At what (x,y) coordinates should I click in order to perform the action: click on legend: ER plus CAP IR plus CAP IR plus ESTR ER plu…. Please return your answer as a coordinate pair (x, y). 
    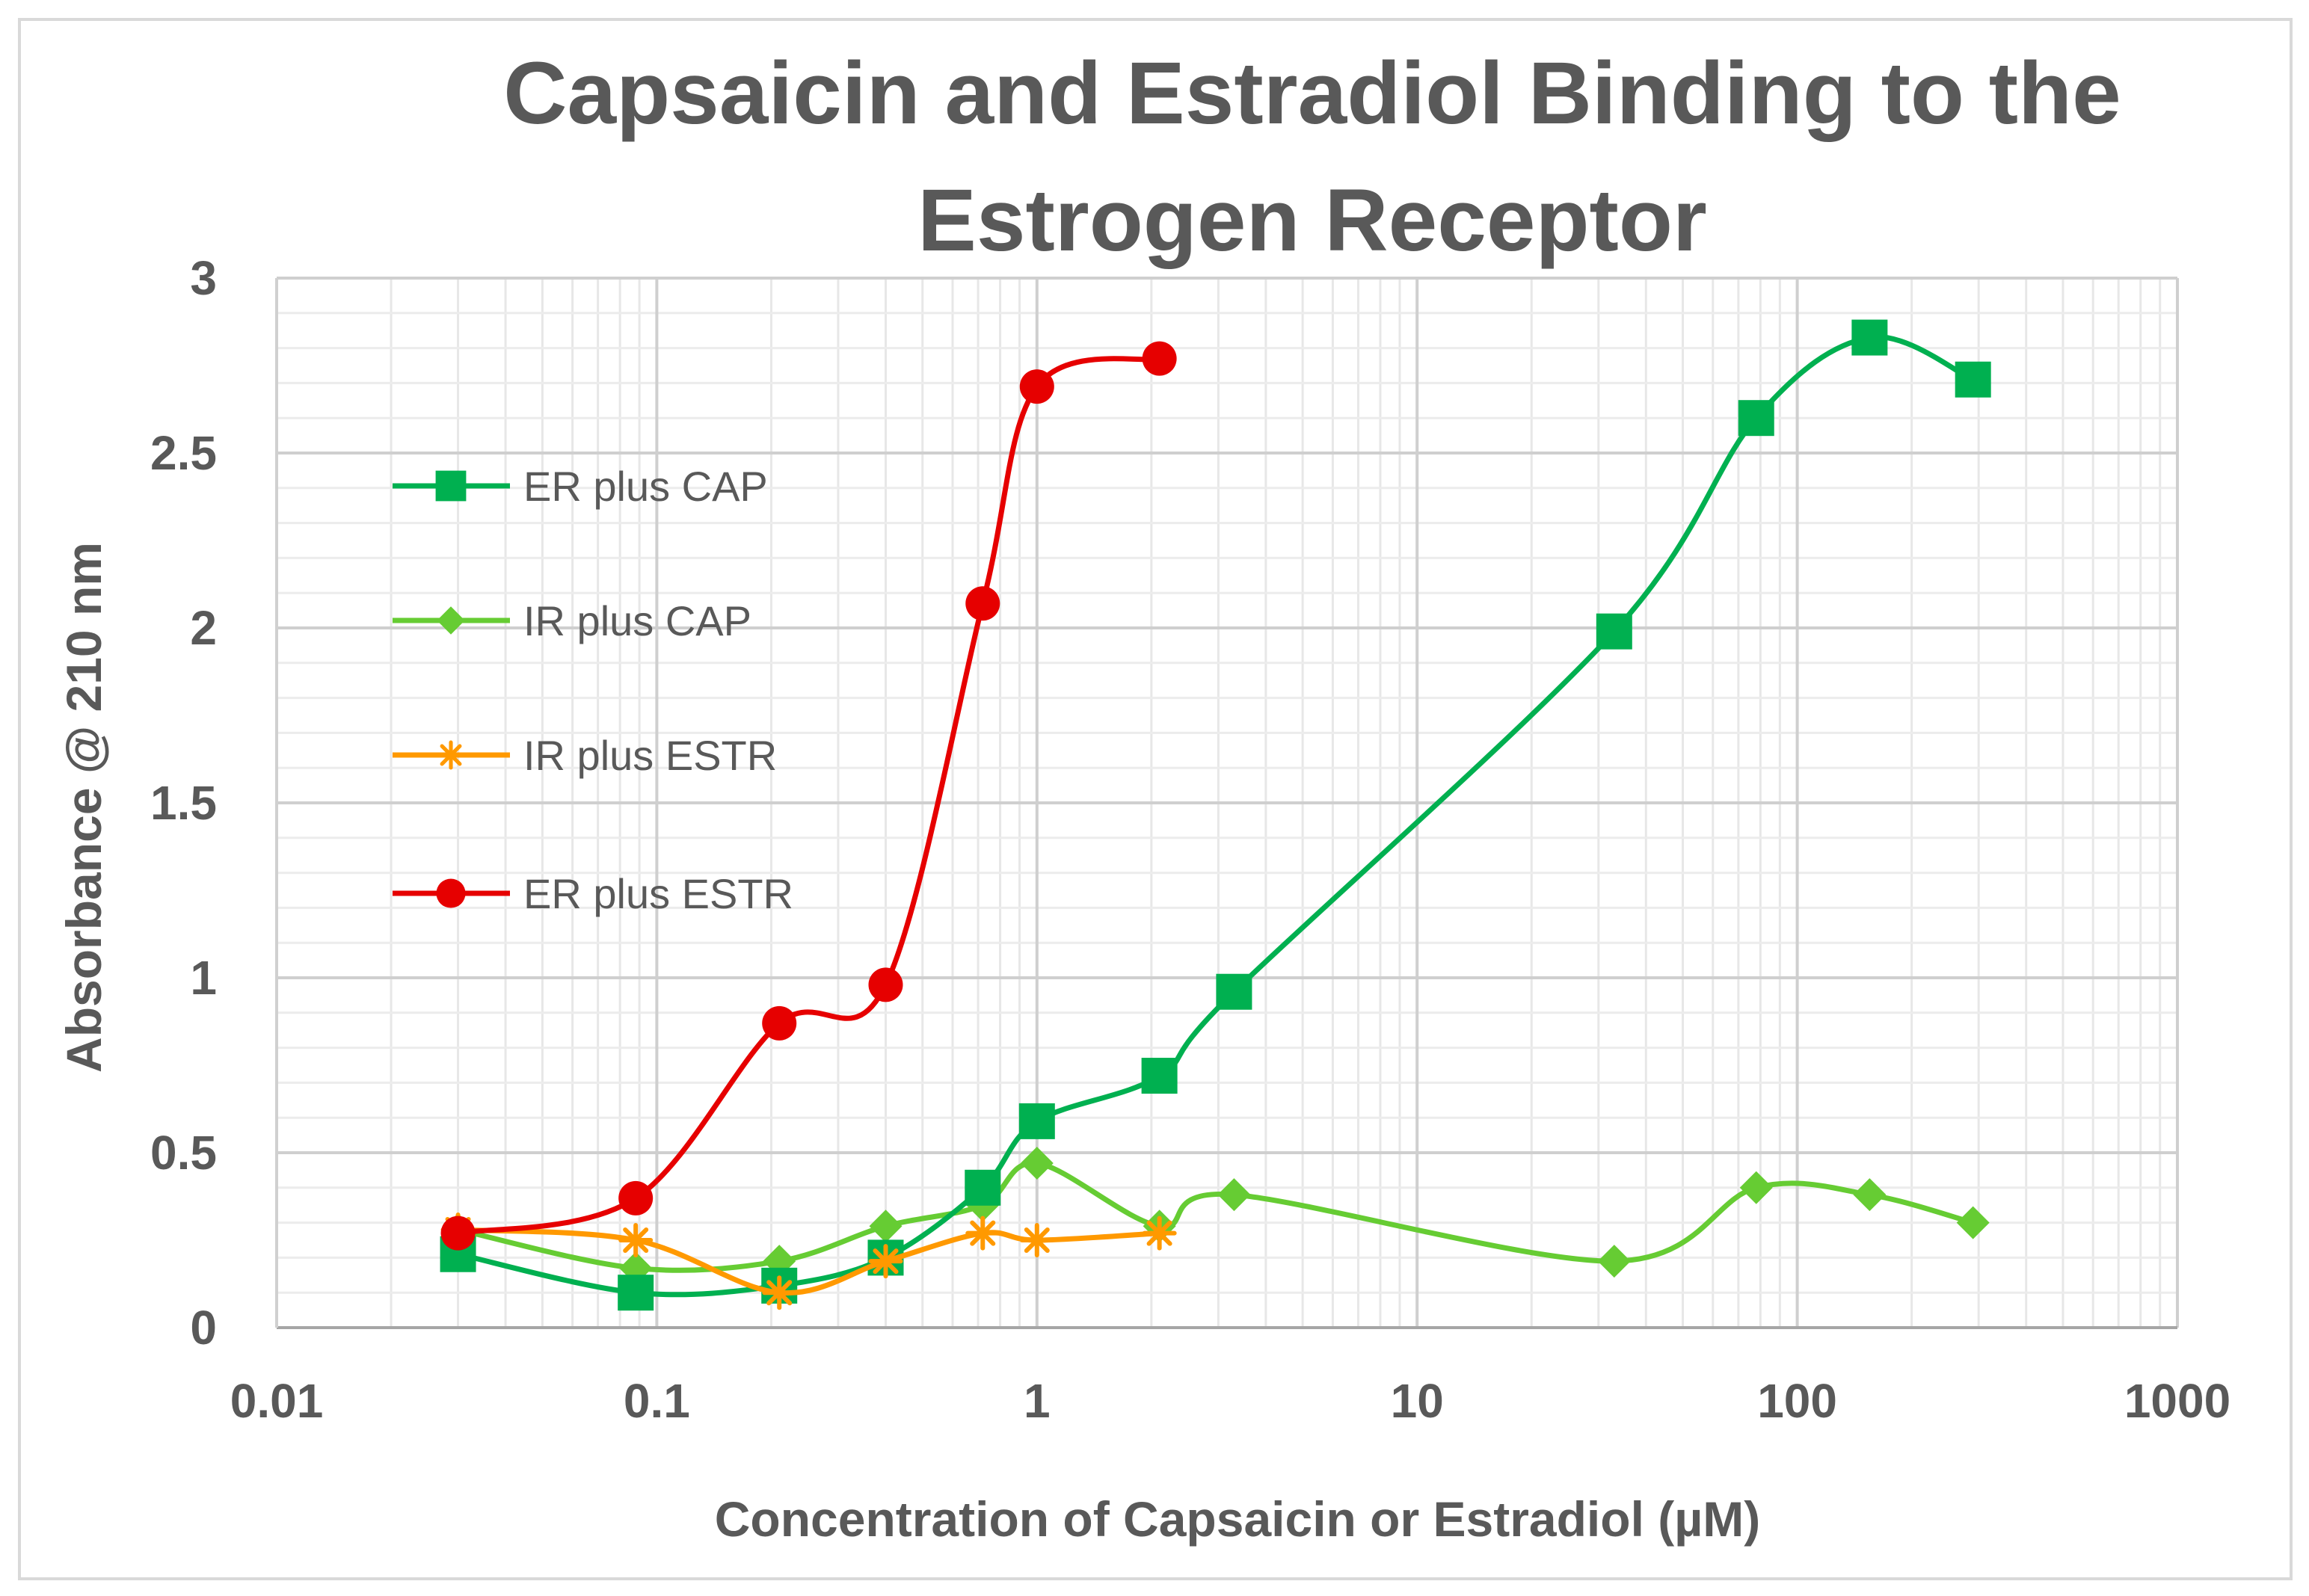
    Looking at the image, I should click on (593, 690).